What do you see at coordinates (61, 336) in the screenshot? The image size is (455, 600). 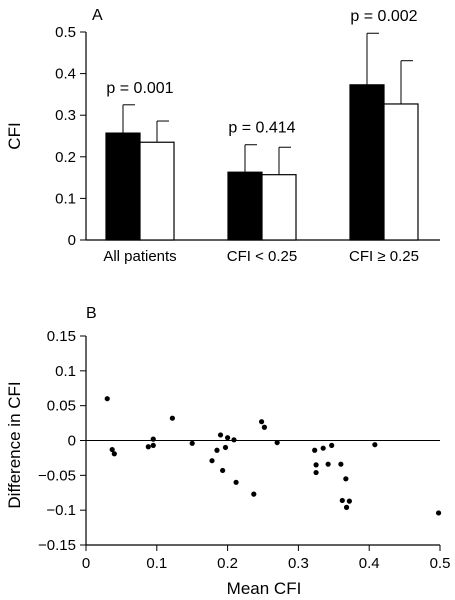 I see `panel-b-y-tick-label: 0.15` at bounding box center [61, 336].